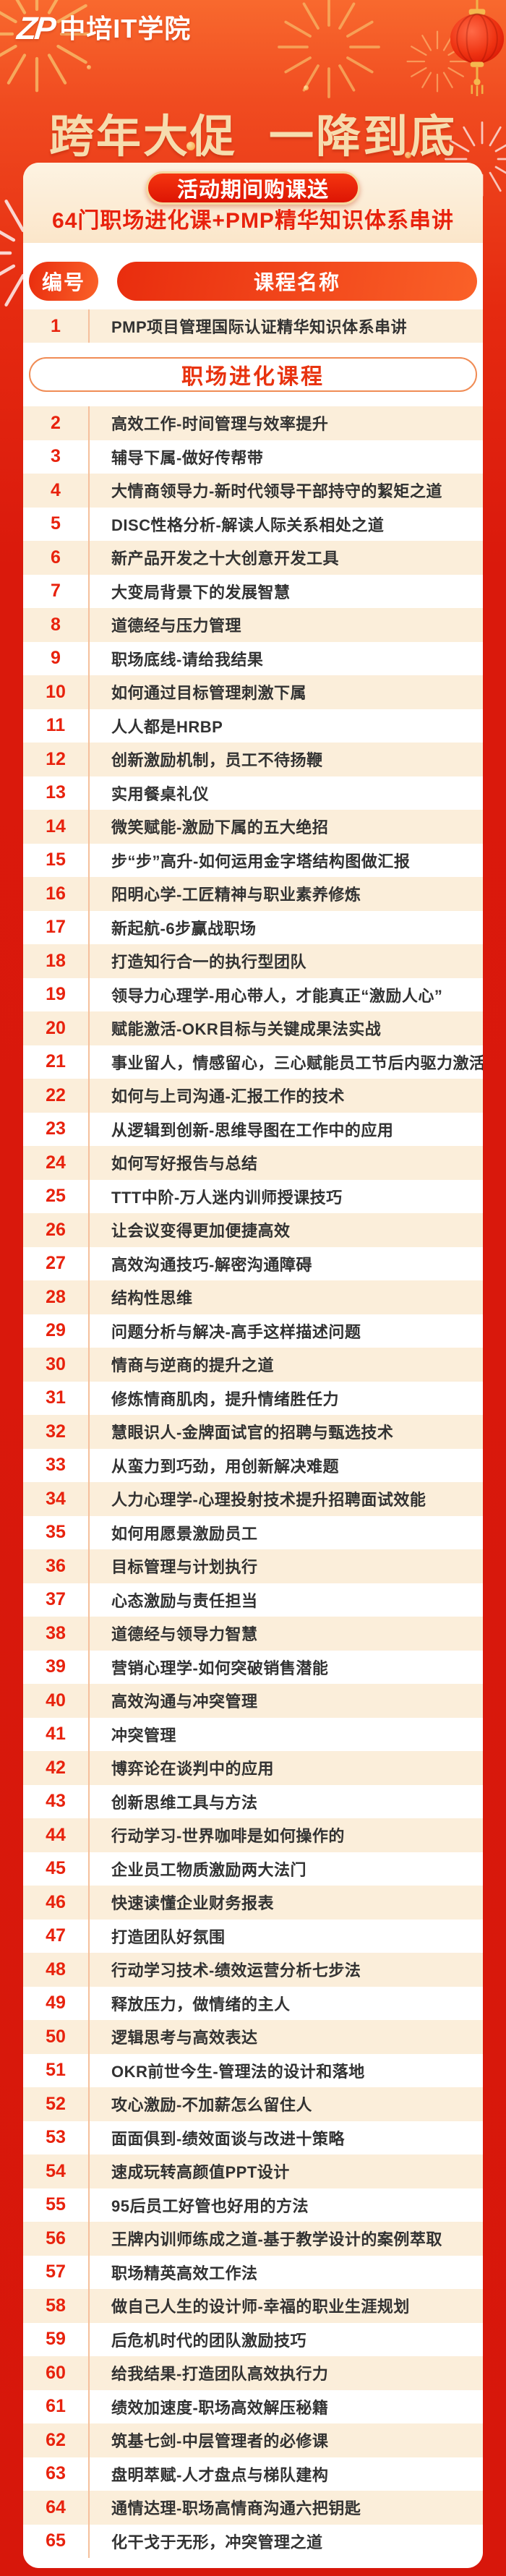  I want to click on column-header-number: 编号, so click(64, 281).